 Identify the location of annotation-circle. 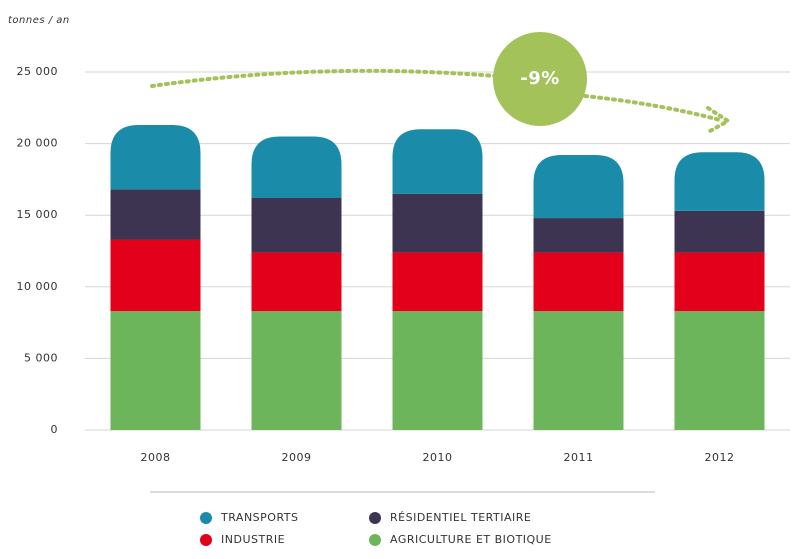
(540, 79).